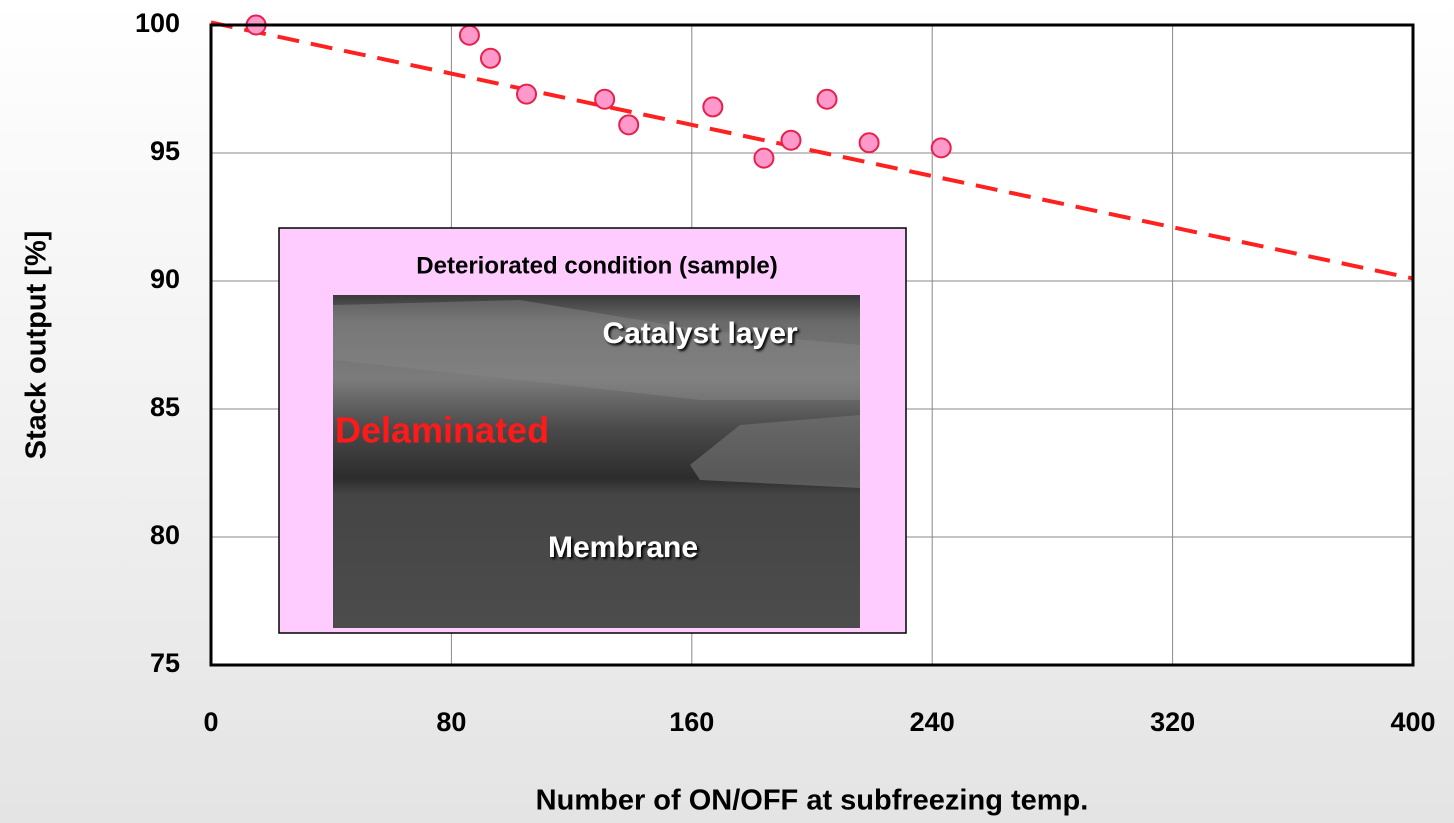 This screenshot has height=823, width=1454. What do you see at coordinates (37, 345) in the screenshot?
I see `y-axis-title: Stack output [%]` at bounding box center [37, 345].